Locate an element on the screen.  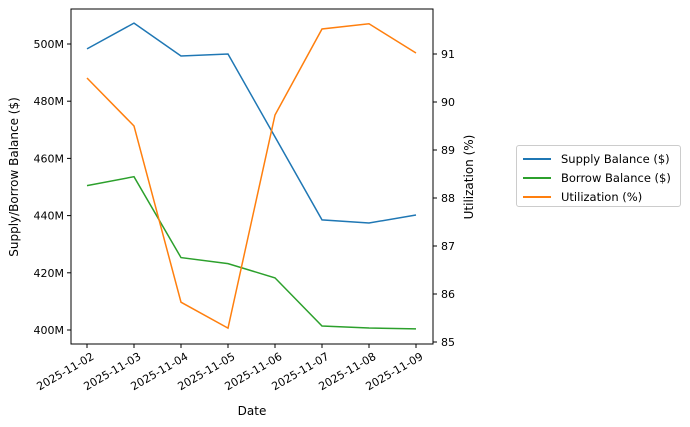
y2-tick-label: 91 is located at coordinates (448, 54).